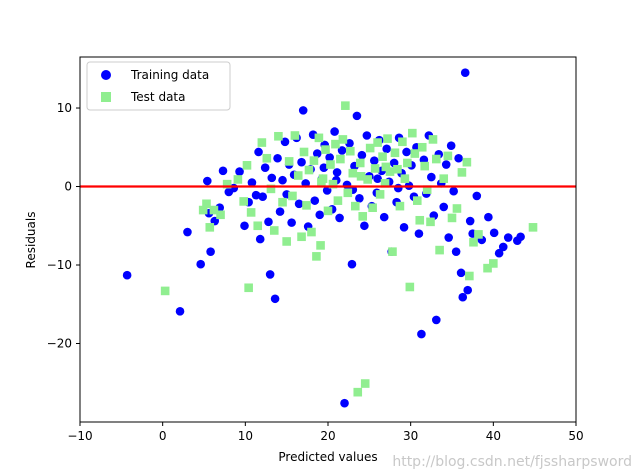  Describe the element at coordinates (410, 436) in the screenshot. I see `x-tick-label: 30` at that location.